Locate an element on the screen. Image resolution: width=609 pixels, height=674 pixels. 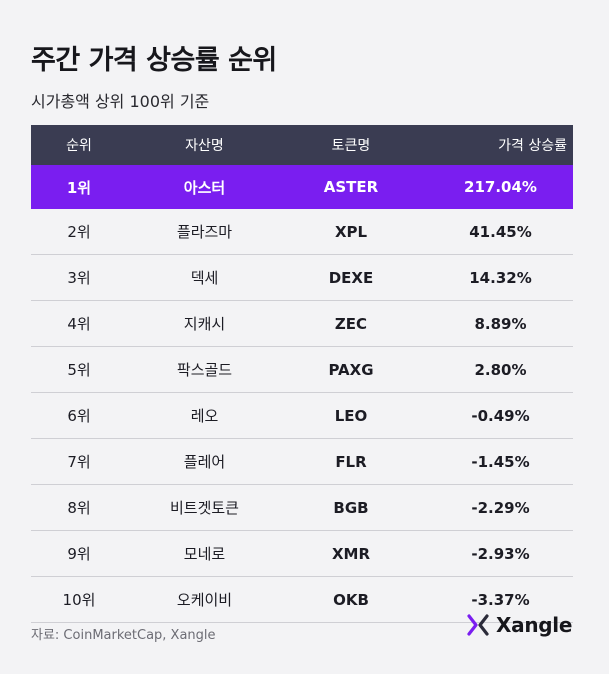
cell-rank: 9위 is located at coordinates (79, 554).